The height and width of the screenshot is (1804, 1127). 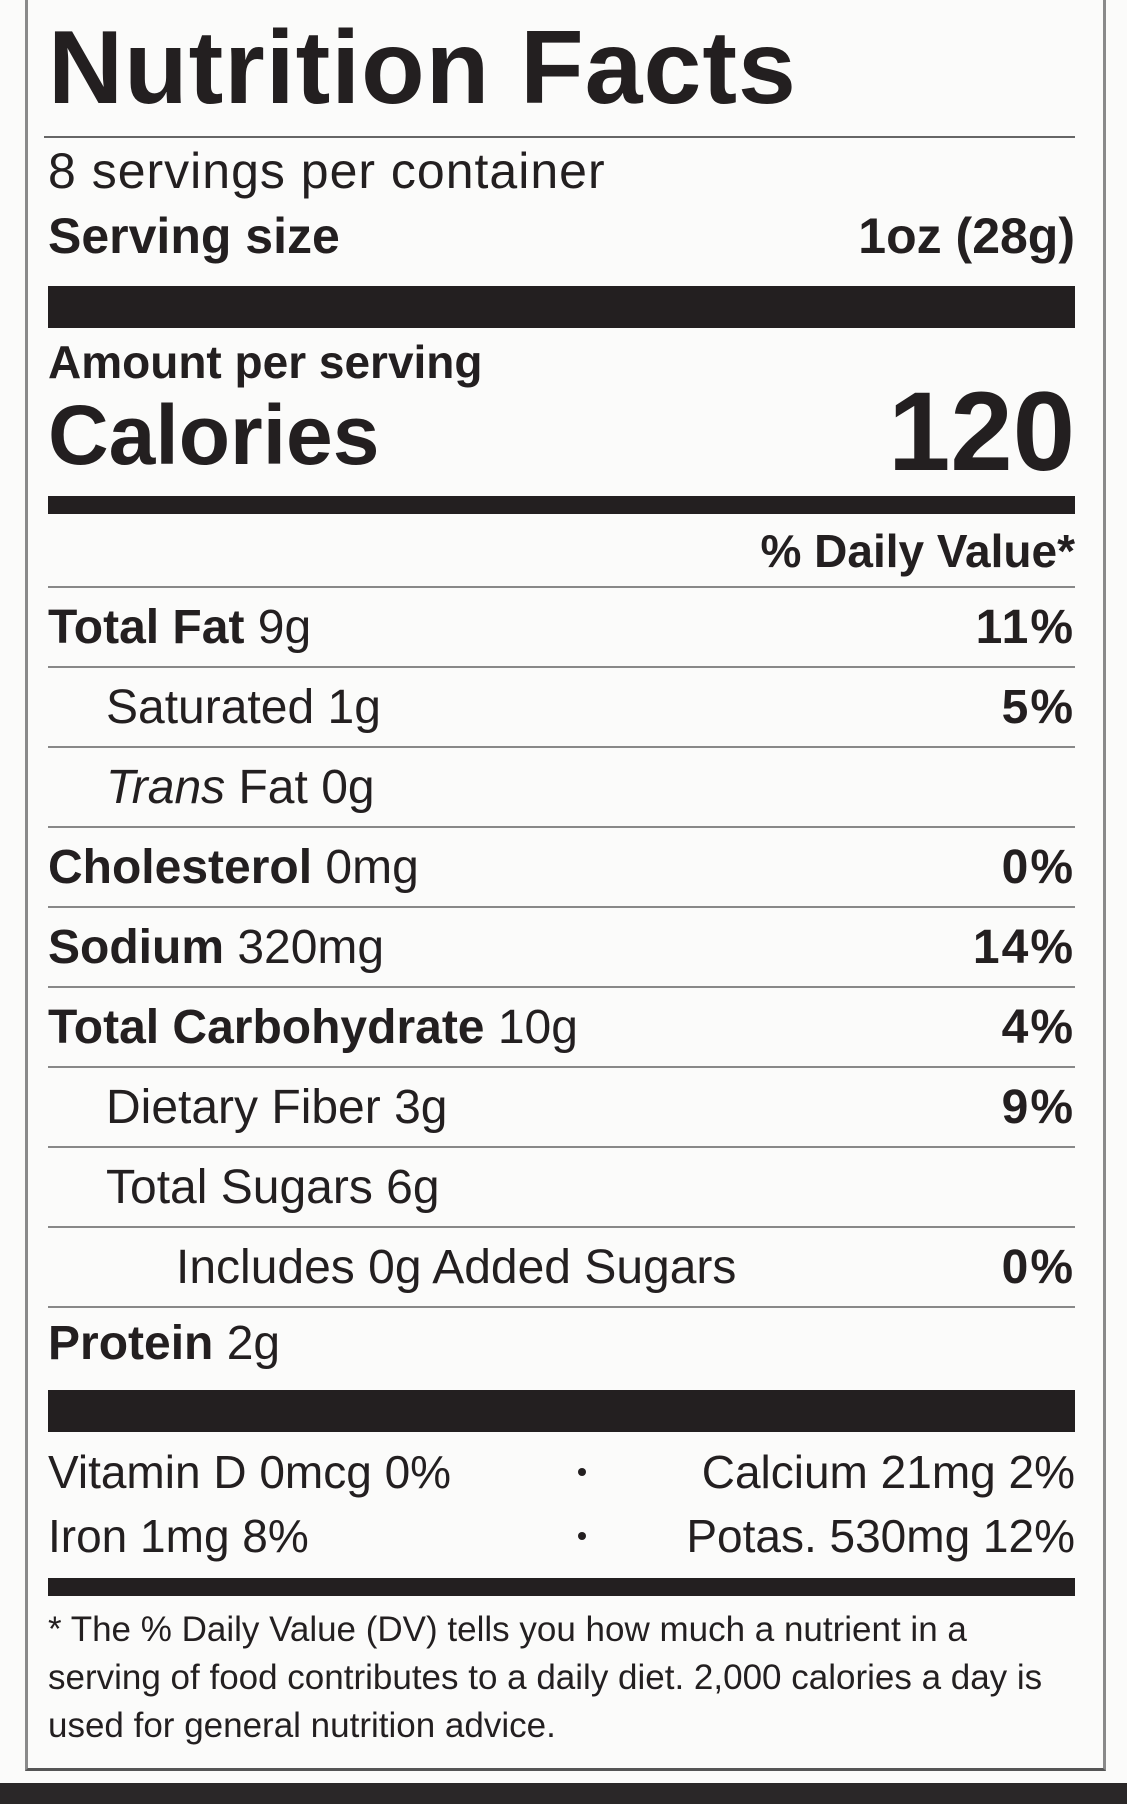 I want to click on daily-value-header: % Daily Value*, so click(x=561, y=551).